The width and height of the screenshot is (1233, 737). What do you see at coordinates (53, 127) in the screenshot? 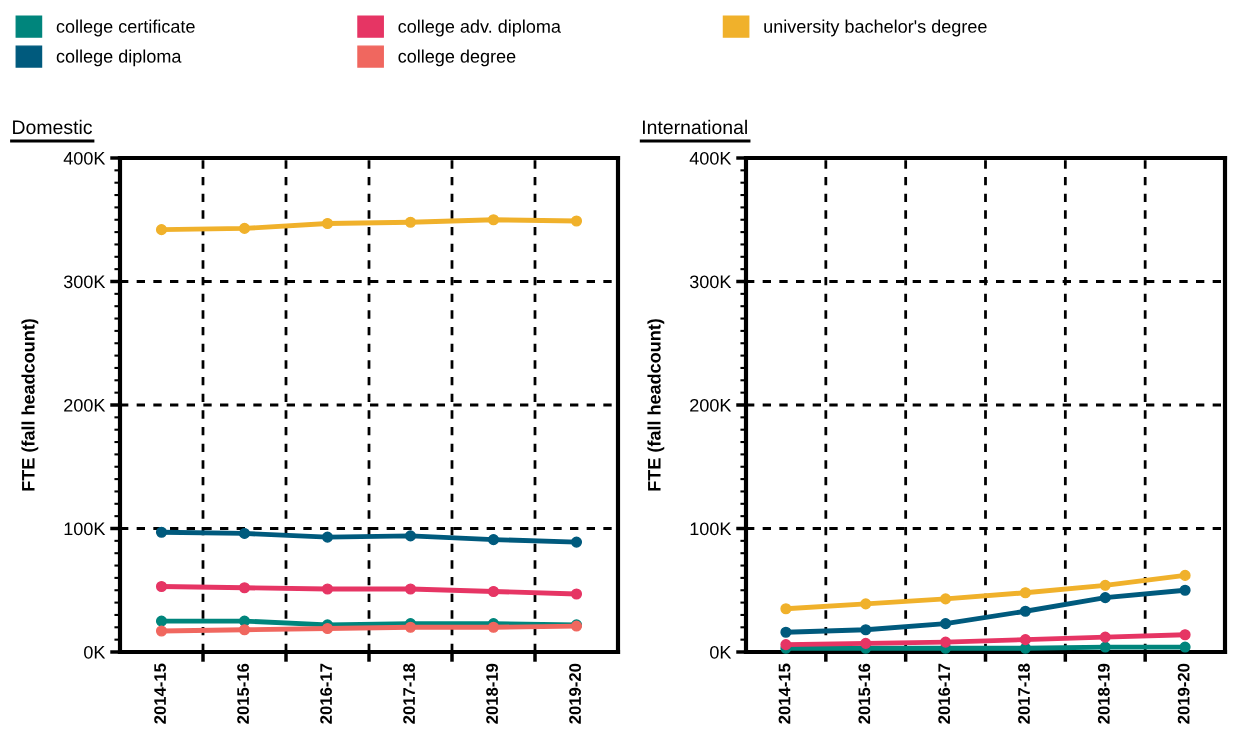
I see `chart-title: Domestic` at bounding box center [53, 127].